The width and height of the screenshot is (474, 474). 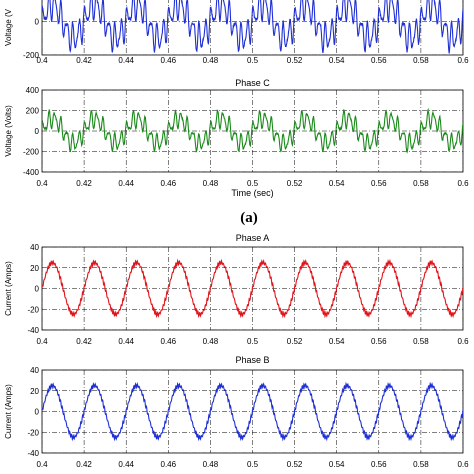 I want to click on panel-title: Phase C, so click(x=252, y=83).